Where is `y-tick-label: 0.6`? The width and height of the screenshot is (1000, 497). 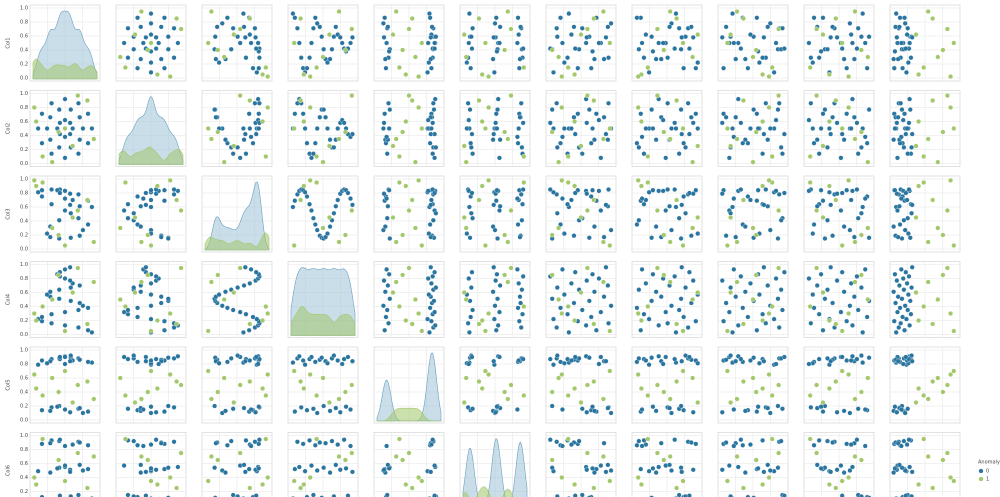
y-tick-label: 0.6 is located at coordinates (24, 37).